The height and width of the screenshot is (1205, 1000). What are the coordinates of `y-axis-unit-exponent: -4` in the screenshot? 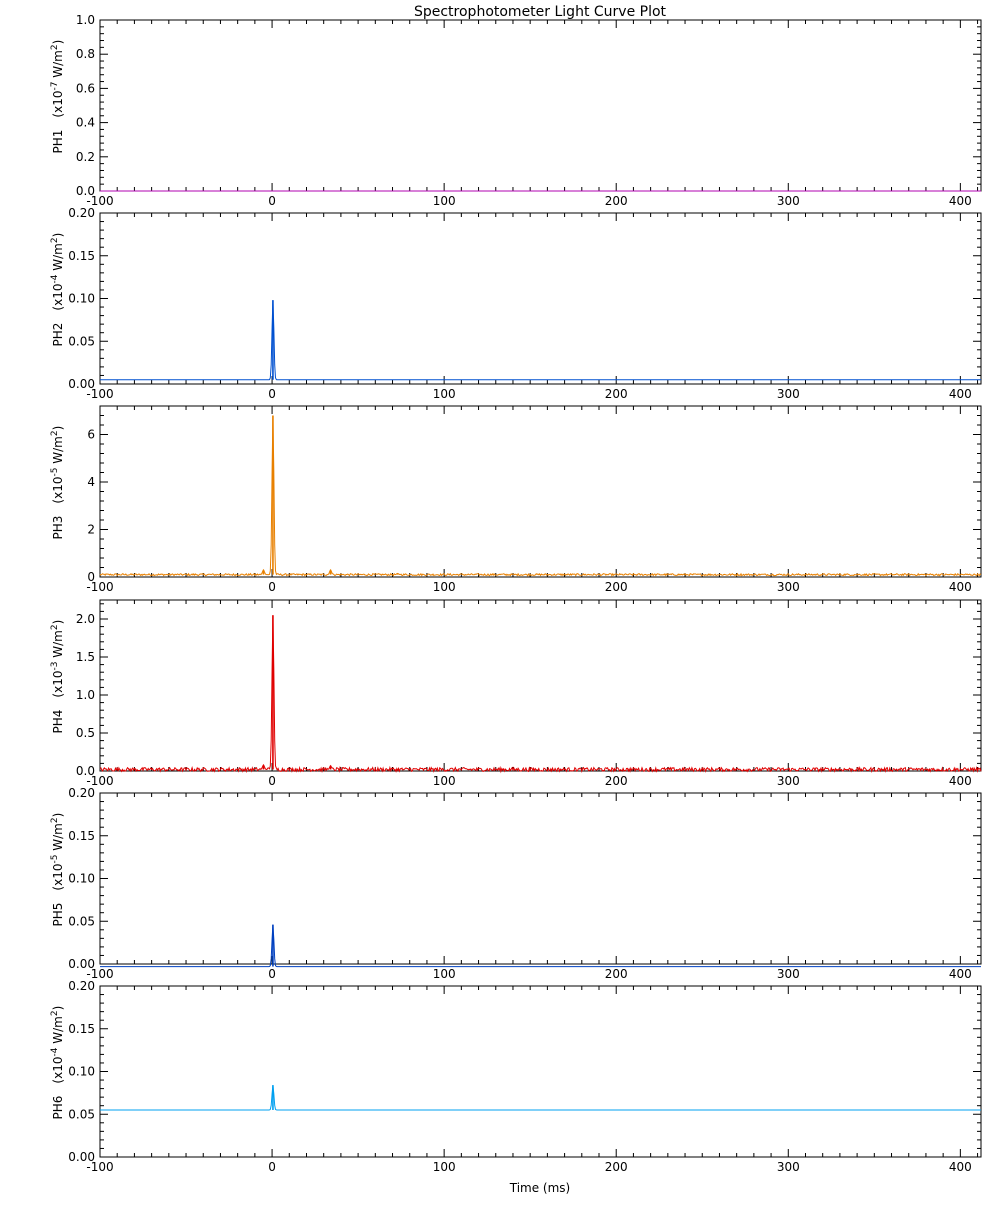 It's located at (55, 1051).